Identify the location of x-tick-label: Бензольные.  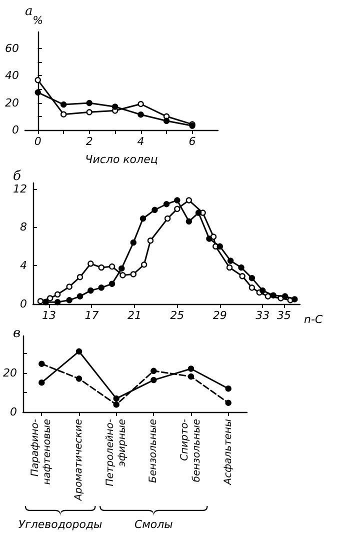
(154, 451).